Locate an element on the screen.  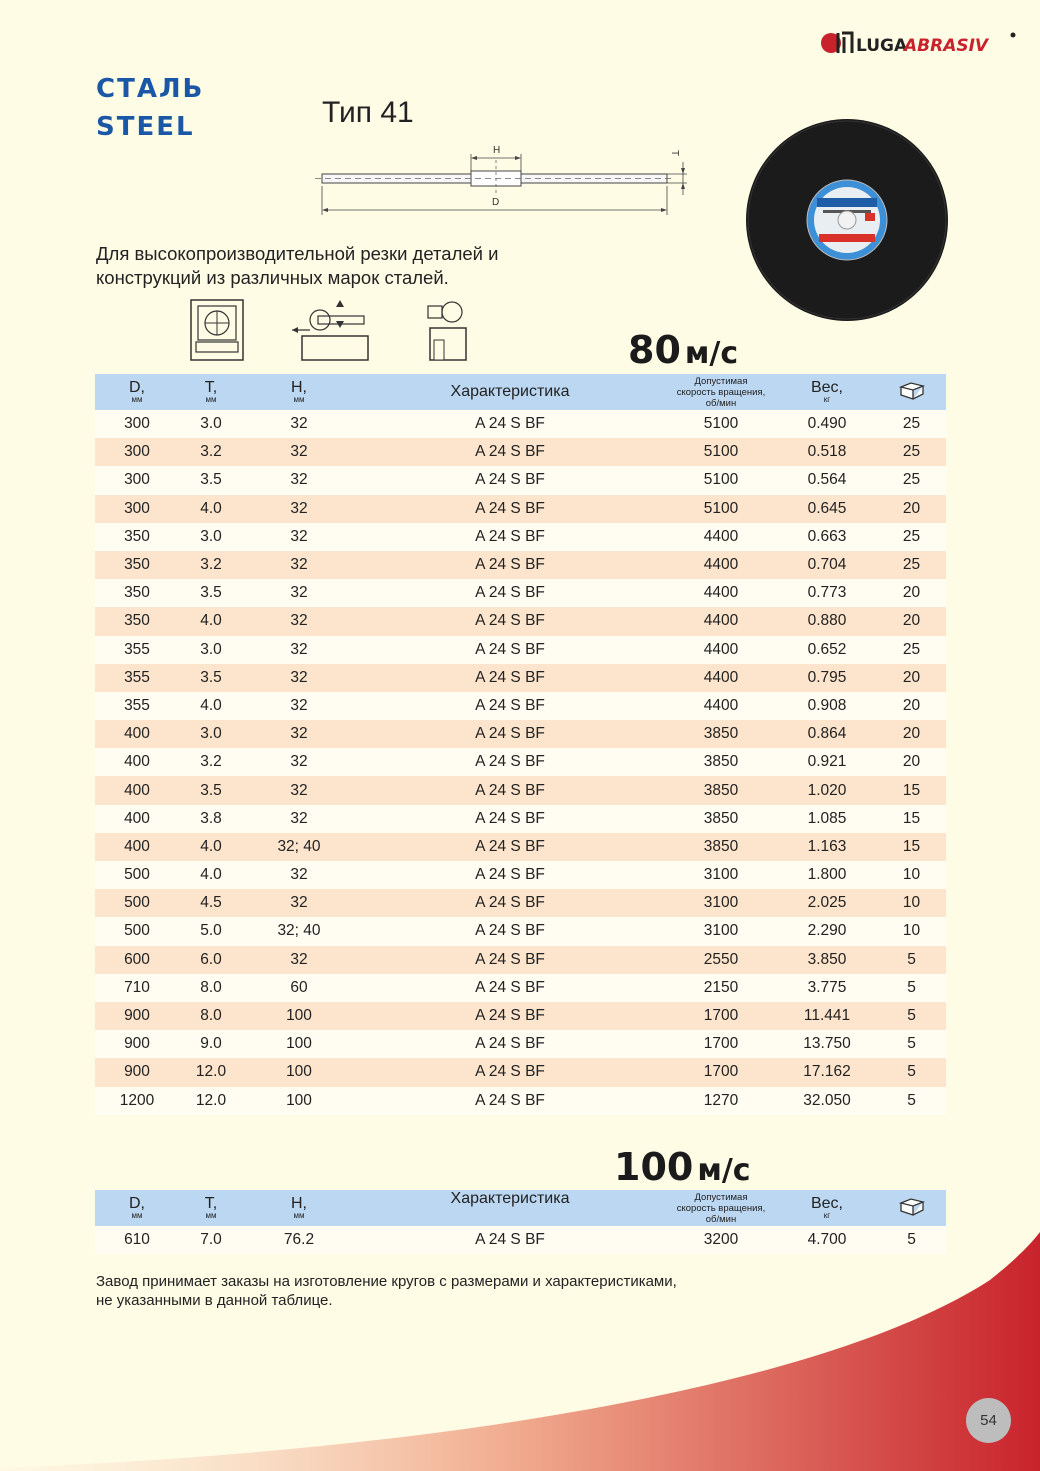
table-cell: 400 is located at coordinates (137, 762).